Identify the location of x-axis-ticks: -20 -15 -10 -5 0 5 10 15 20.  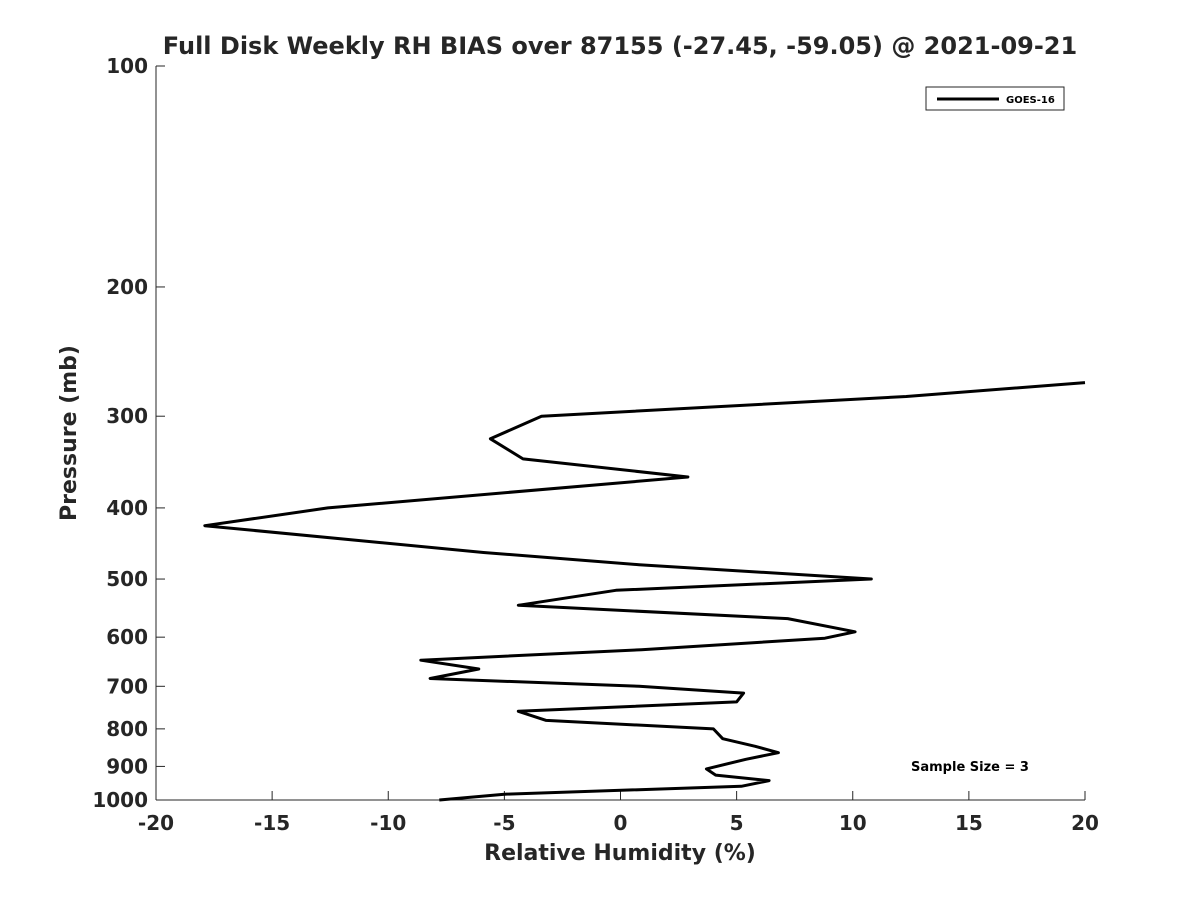
(618, 813).